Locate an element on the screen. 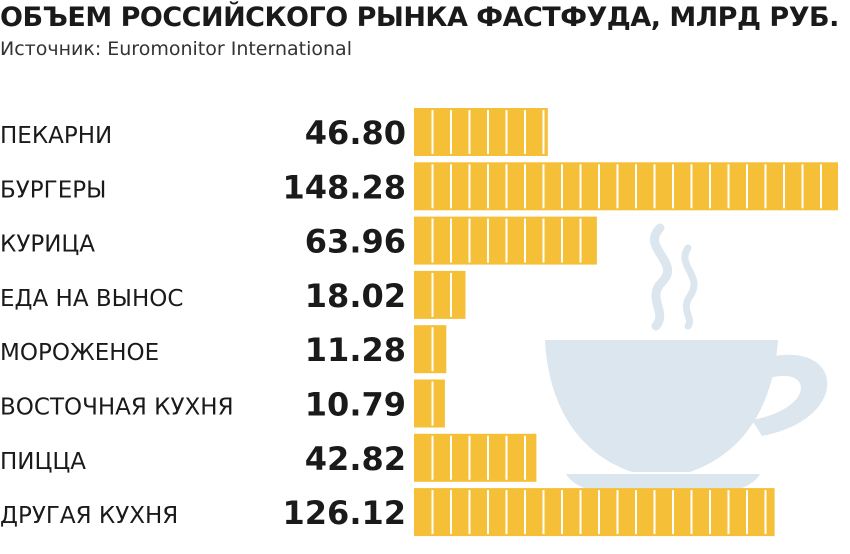  category-label: МОРОЖЕНОЕ is located at coordinates (79, 353).